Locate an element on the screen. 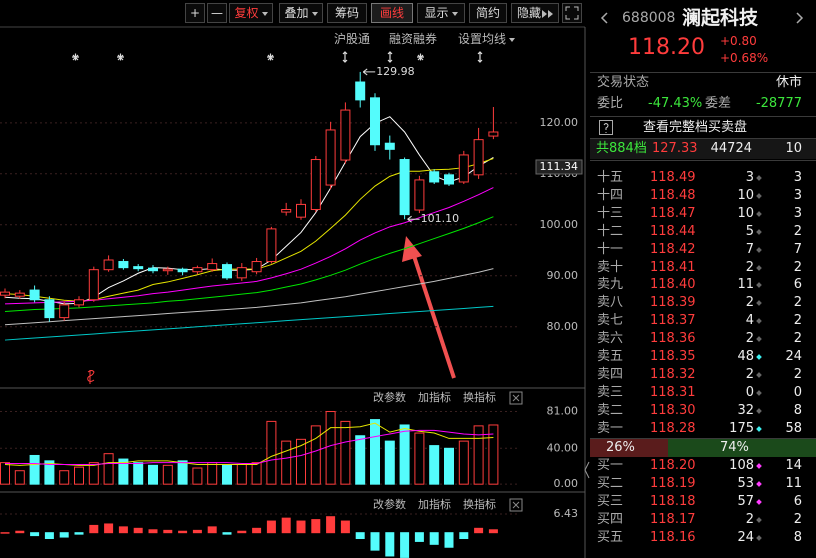 This screenshot has width=816, height=558. toolbar-button: 画线 is located at coordinates (392, 13).